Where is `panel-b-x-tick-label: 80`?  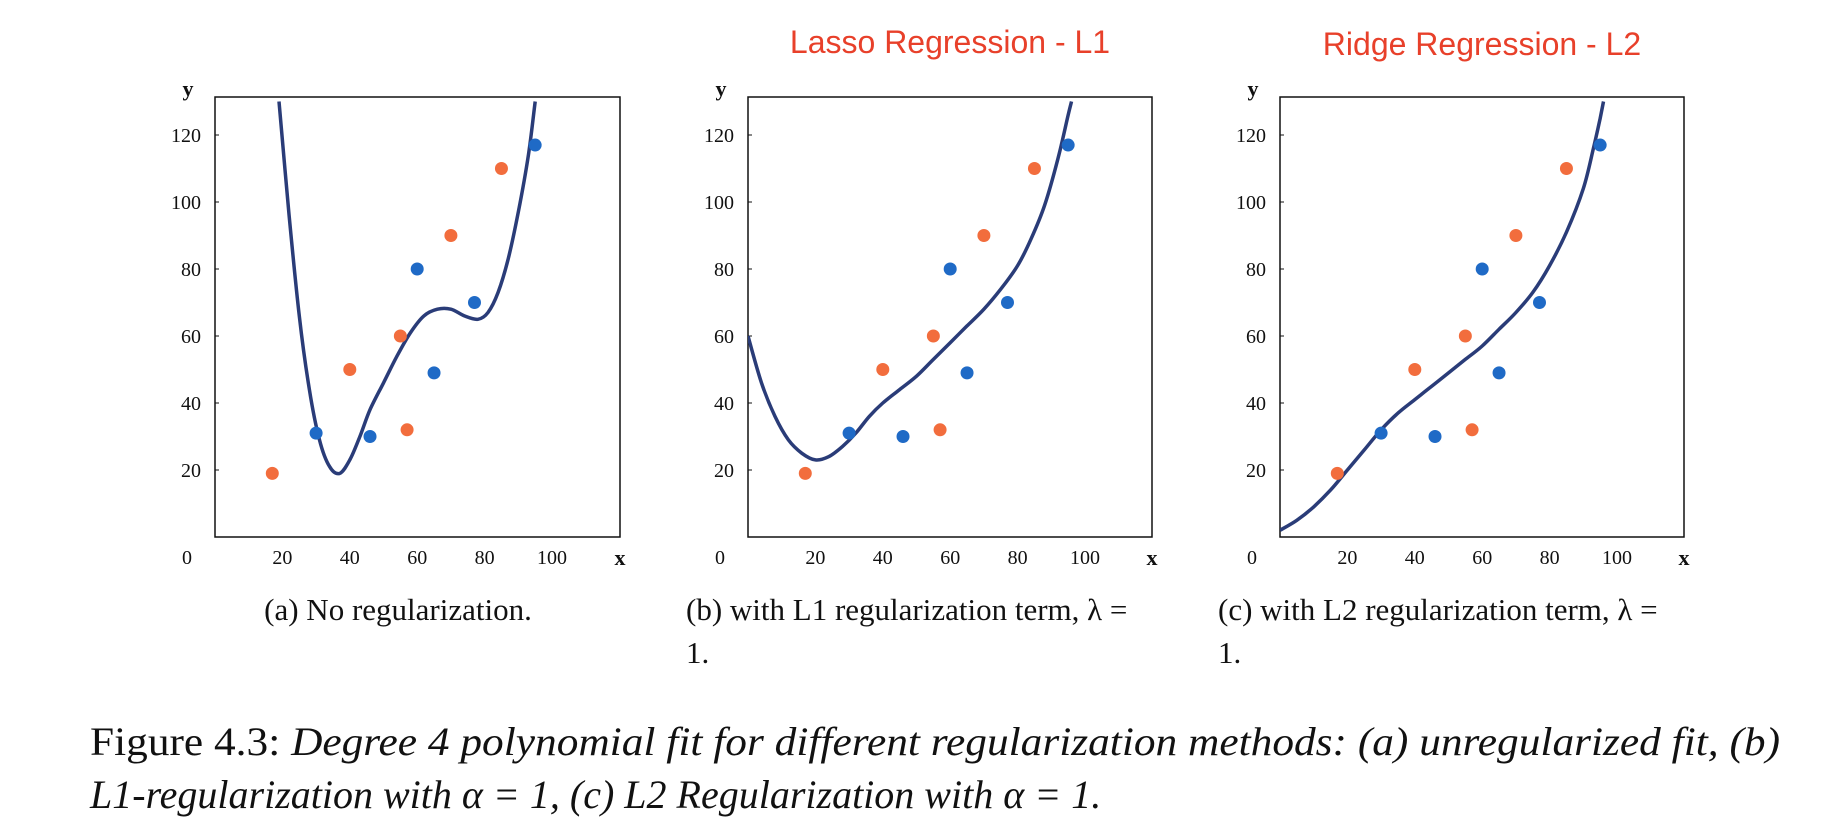
panel-b-x-tick-label: 80 is located at coordinates (1018, 558).